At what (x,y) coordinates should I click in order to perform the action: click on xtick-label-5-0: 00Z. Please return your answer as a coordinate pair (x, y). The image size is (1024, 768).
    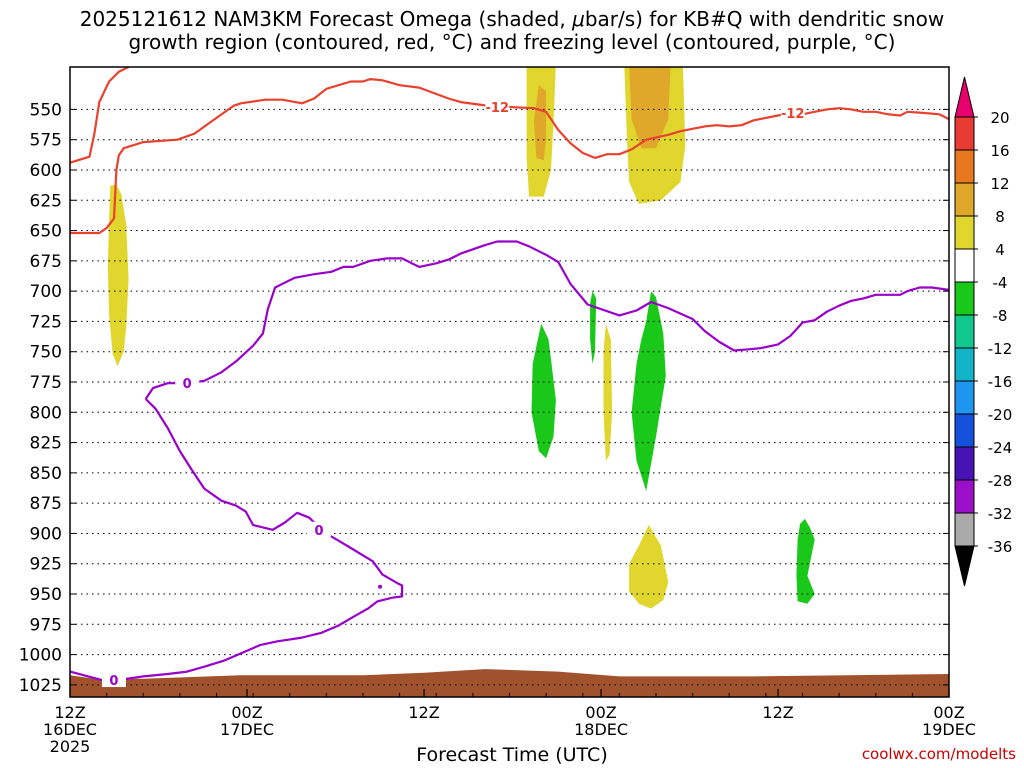
    Looking at the image, I should click on (948, 712).